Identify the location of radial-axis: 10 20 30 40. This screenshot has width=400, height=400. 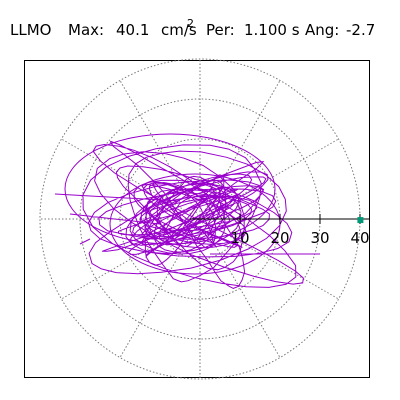
(280, 230).